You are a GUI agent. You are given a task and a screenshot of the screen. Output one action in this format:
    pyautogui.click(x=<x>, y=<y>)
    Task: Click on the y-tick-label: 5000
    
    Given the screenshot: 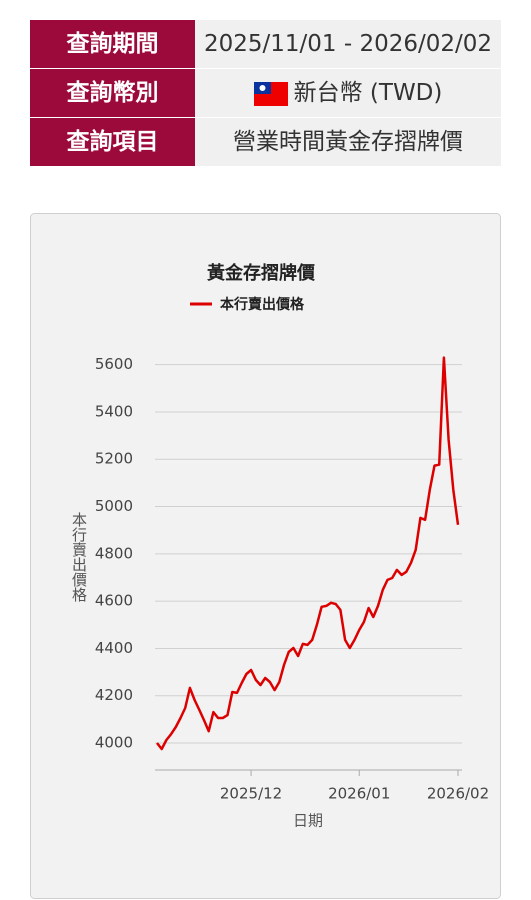 What is the action you would take?
    pyautogui.click(x=114, y=506)
    